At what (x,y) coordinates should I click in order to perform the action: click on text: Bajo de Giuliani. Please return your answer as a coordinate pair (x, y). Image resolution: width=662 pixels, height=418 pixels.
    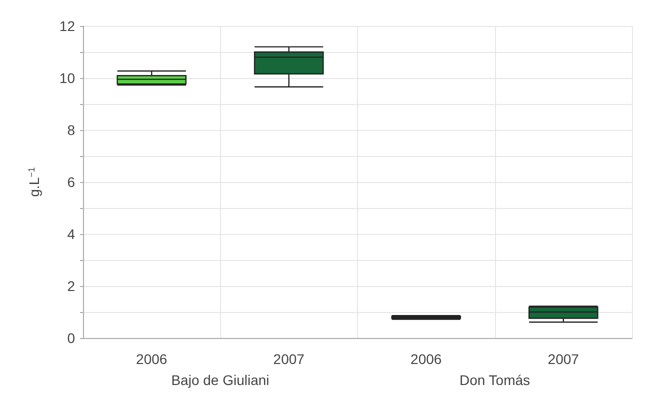
    Looking at the image, I should click on (220, 380).